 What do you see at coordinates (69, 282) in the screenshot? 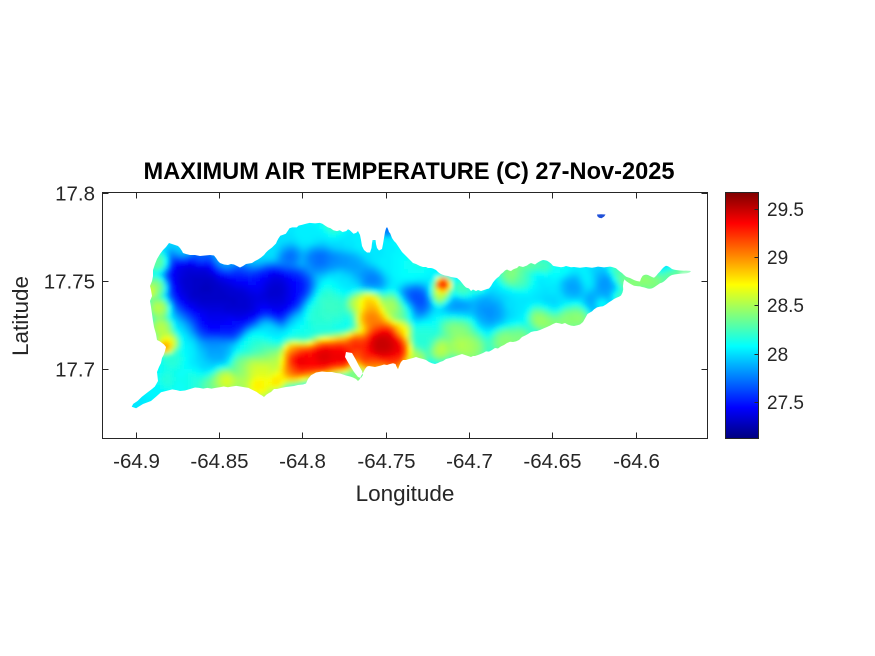
I see `svg-text: 17.75` at bounding box center [69, 282].